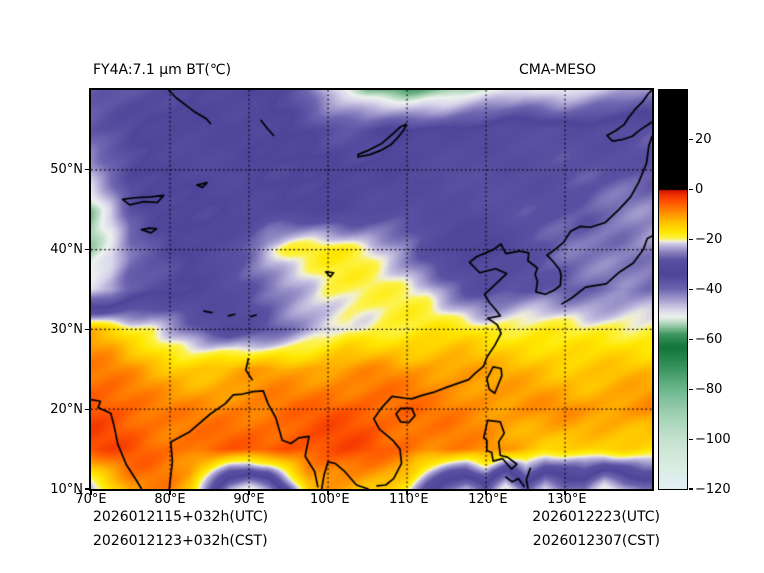  Describe the element at coordinates (488, 499) in the screenshot. I see `x-tick-label: 120°E` at that location.